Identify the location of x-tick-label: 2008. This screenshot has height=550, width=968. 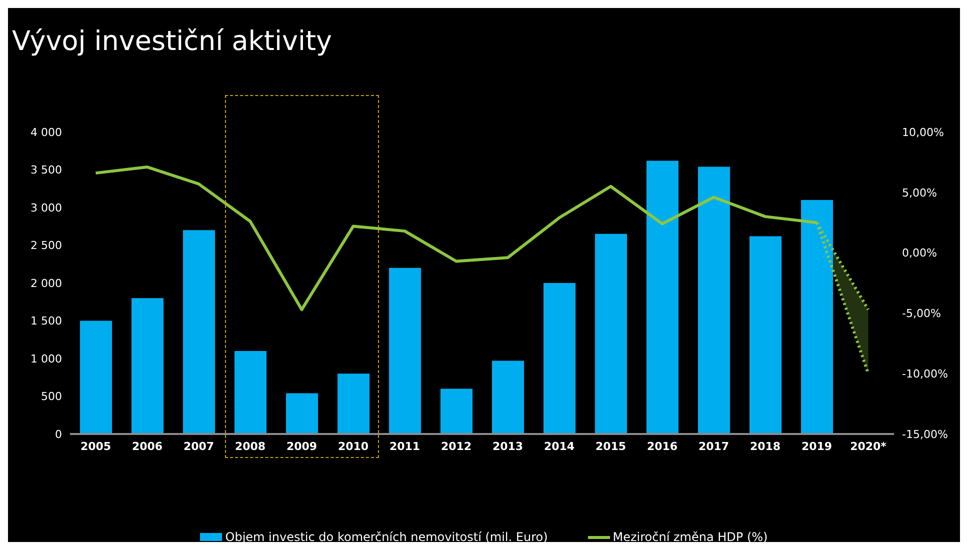
(250, 446).